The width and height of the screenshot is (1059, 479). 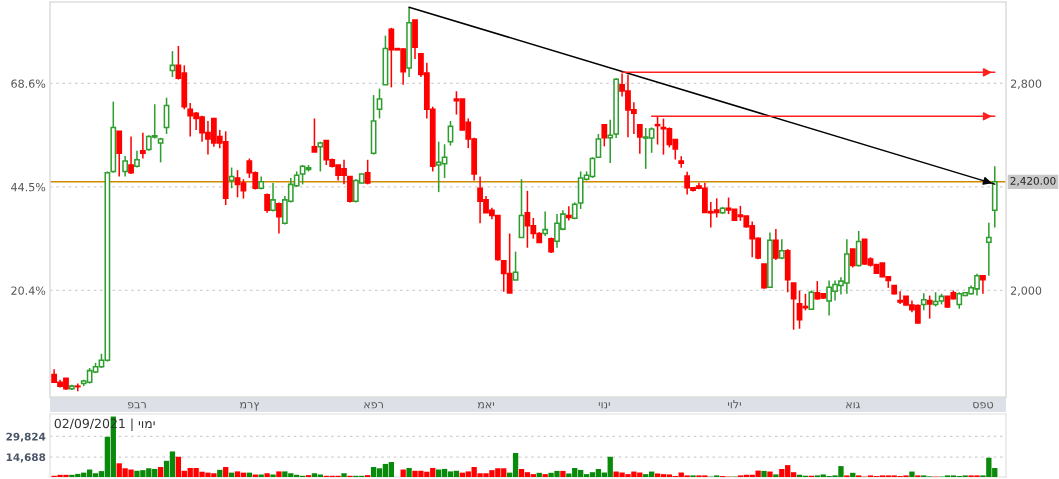 I want to click on ref-line-label: 2,420.00, so click(x=1033, y=181).